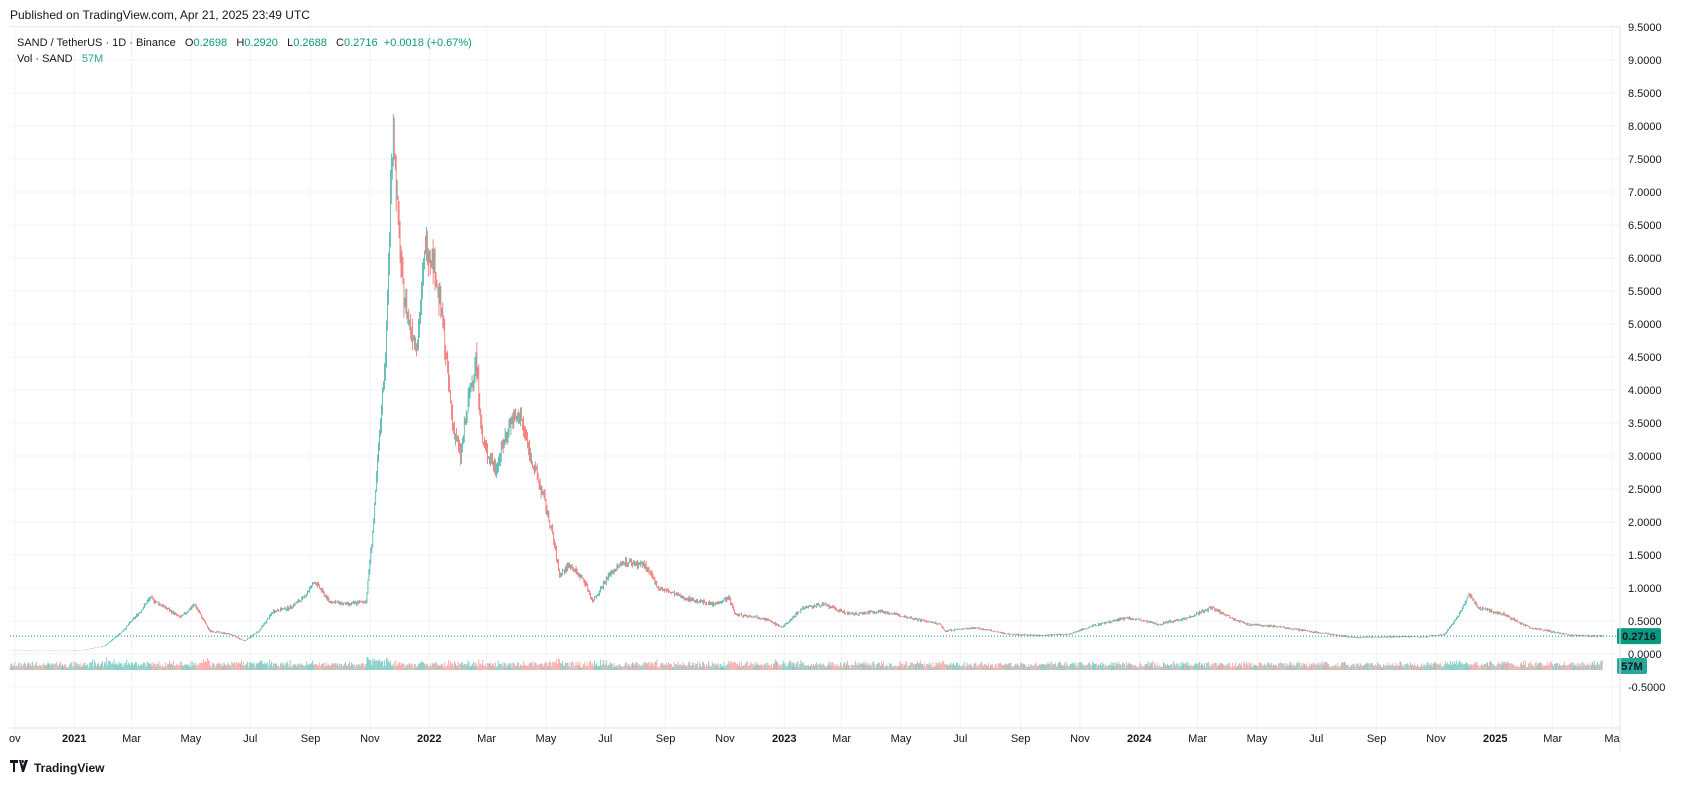 This screenshot has width=1692, height=787. I want to click on footer-branding: TradingView, so click(57, 767).